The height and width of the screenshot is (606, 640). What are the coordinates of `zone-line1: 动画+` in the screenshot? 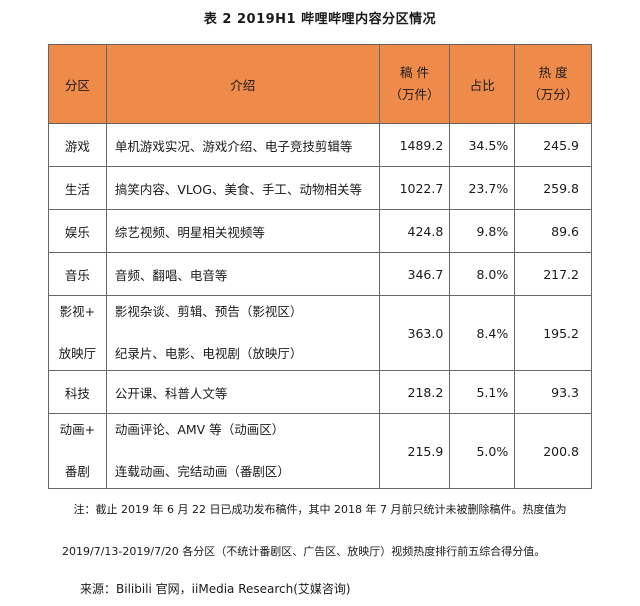 It's located at (77, 429).